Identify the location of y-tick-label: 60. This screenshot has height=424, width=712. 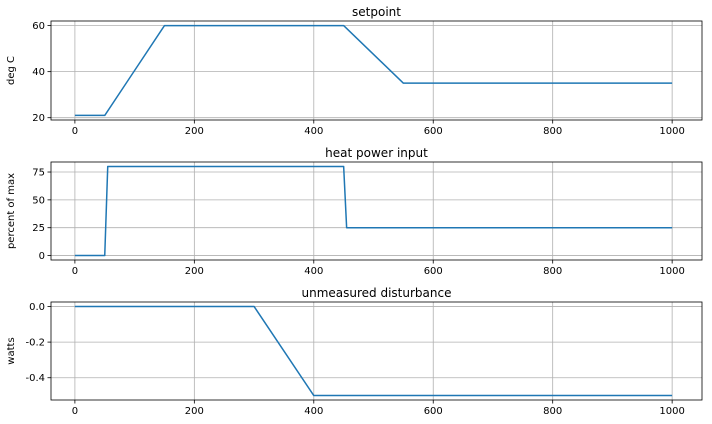
(38, 26).